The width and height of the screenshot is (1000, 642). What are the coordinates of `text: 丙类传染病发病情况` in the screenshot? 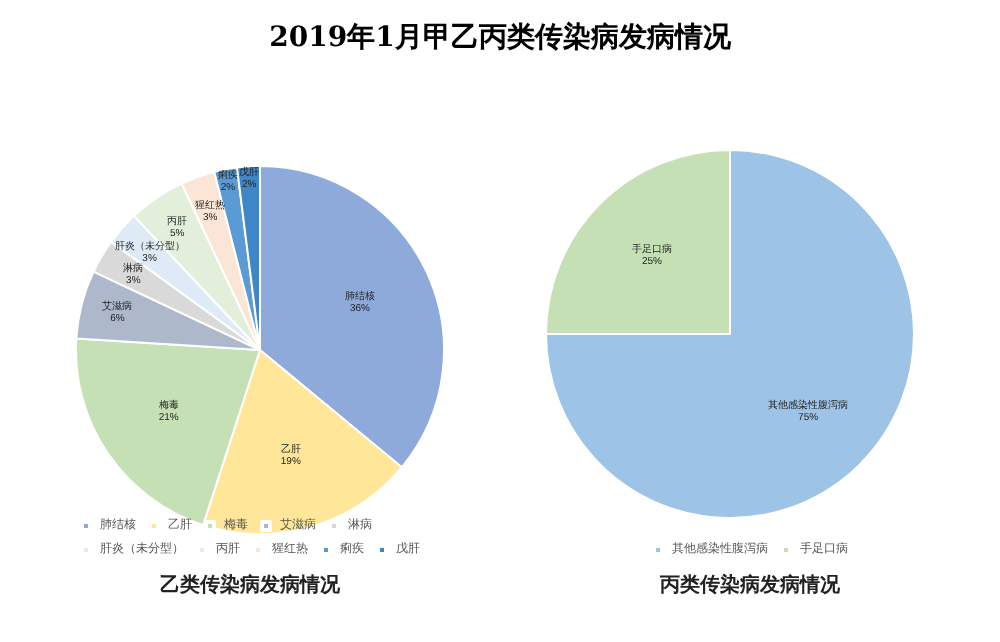 It's located at (750, 585).